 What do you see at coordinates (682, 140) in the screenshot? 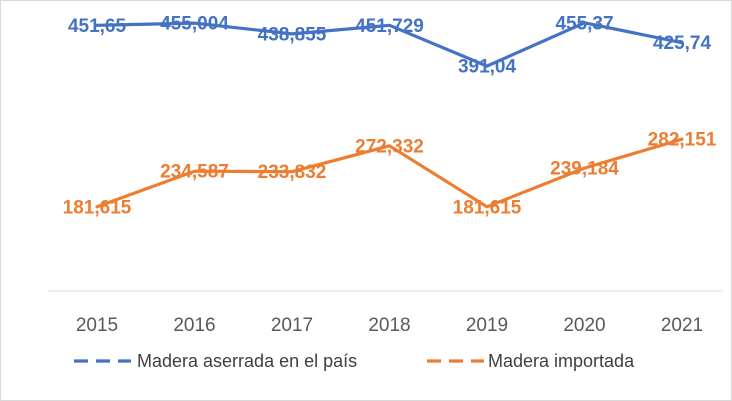
I see `data-label: 282,151` at bounding box center [682, 140].